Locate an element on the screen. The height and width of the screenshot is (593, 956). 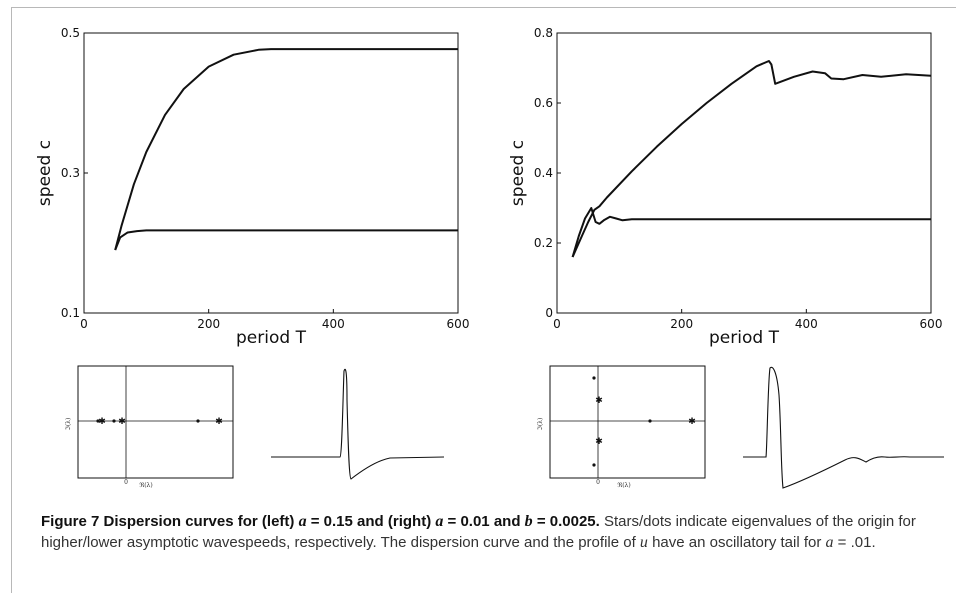
left-eigen-inset: ✱ ✱ ✱ ℑ(λ) ℜ(λ) 0 is located at coordinates (149, 427).